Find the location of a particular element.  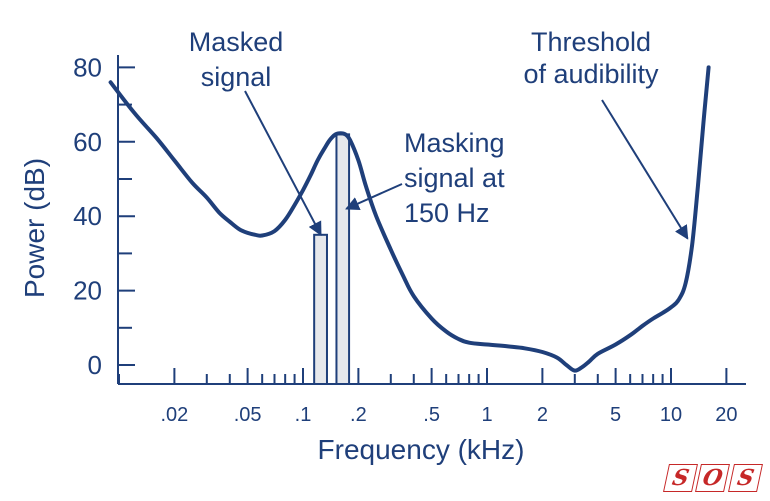

masking-annotation: Masking signal at 150 Hz is located at coordinates (454, 178).